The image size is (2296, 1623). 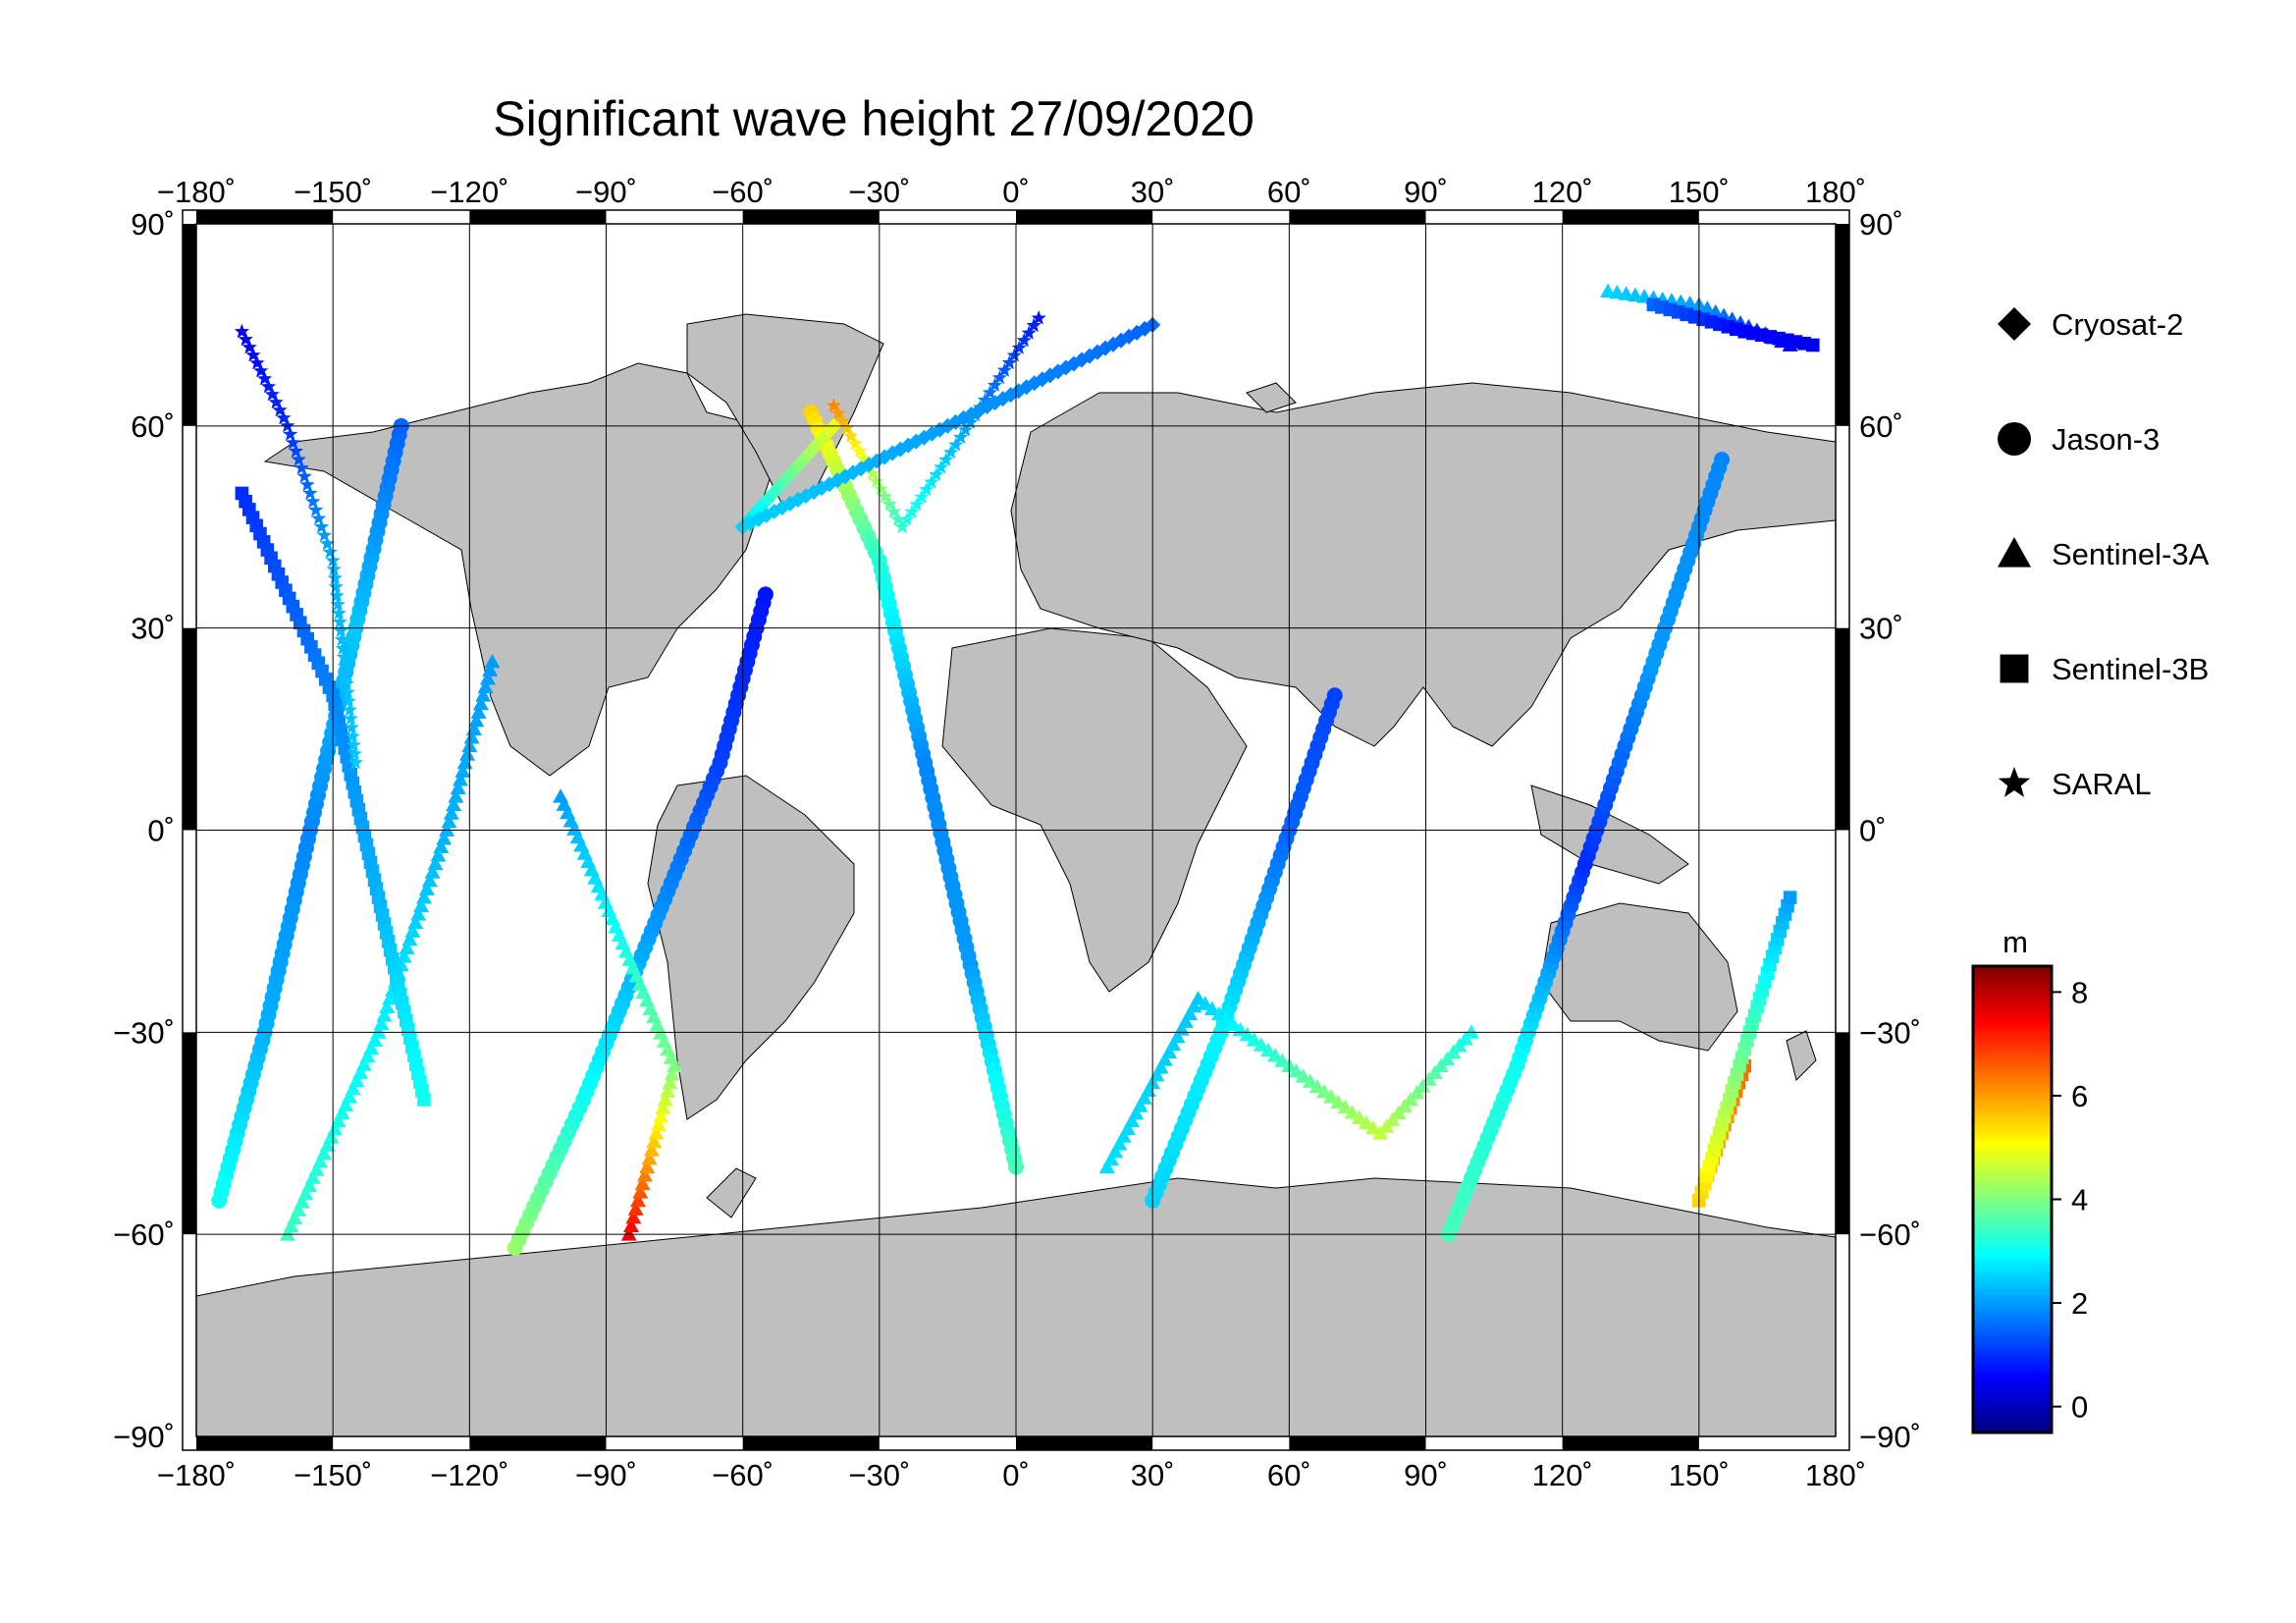 What do you see at coordinates (1016, 1475) in the screenshot?
I see `lon-tick-bottom: 0˚` at bounding box center [1016, 1475].